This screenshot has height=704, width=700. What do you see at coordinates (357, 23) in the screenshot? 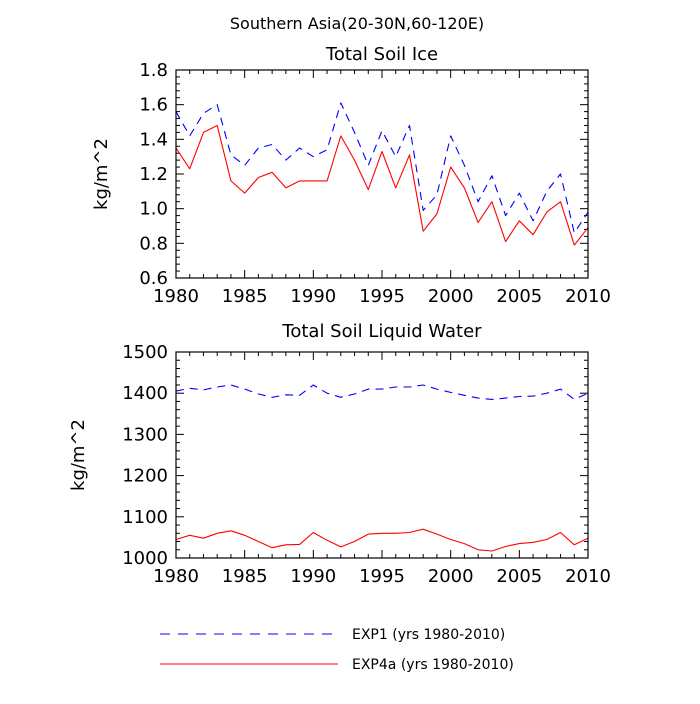
I see `figure-title: Southern Asia(20-30N,60-120E)` at bounding box center [357, 23].